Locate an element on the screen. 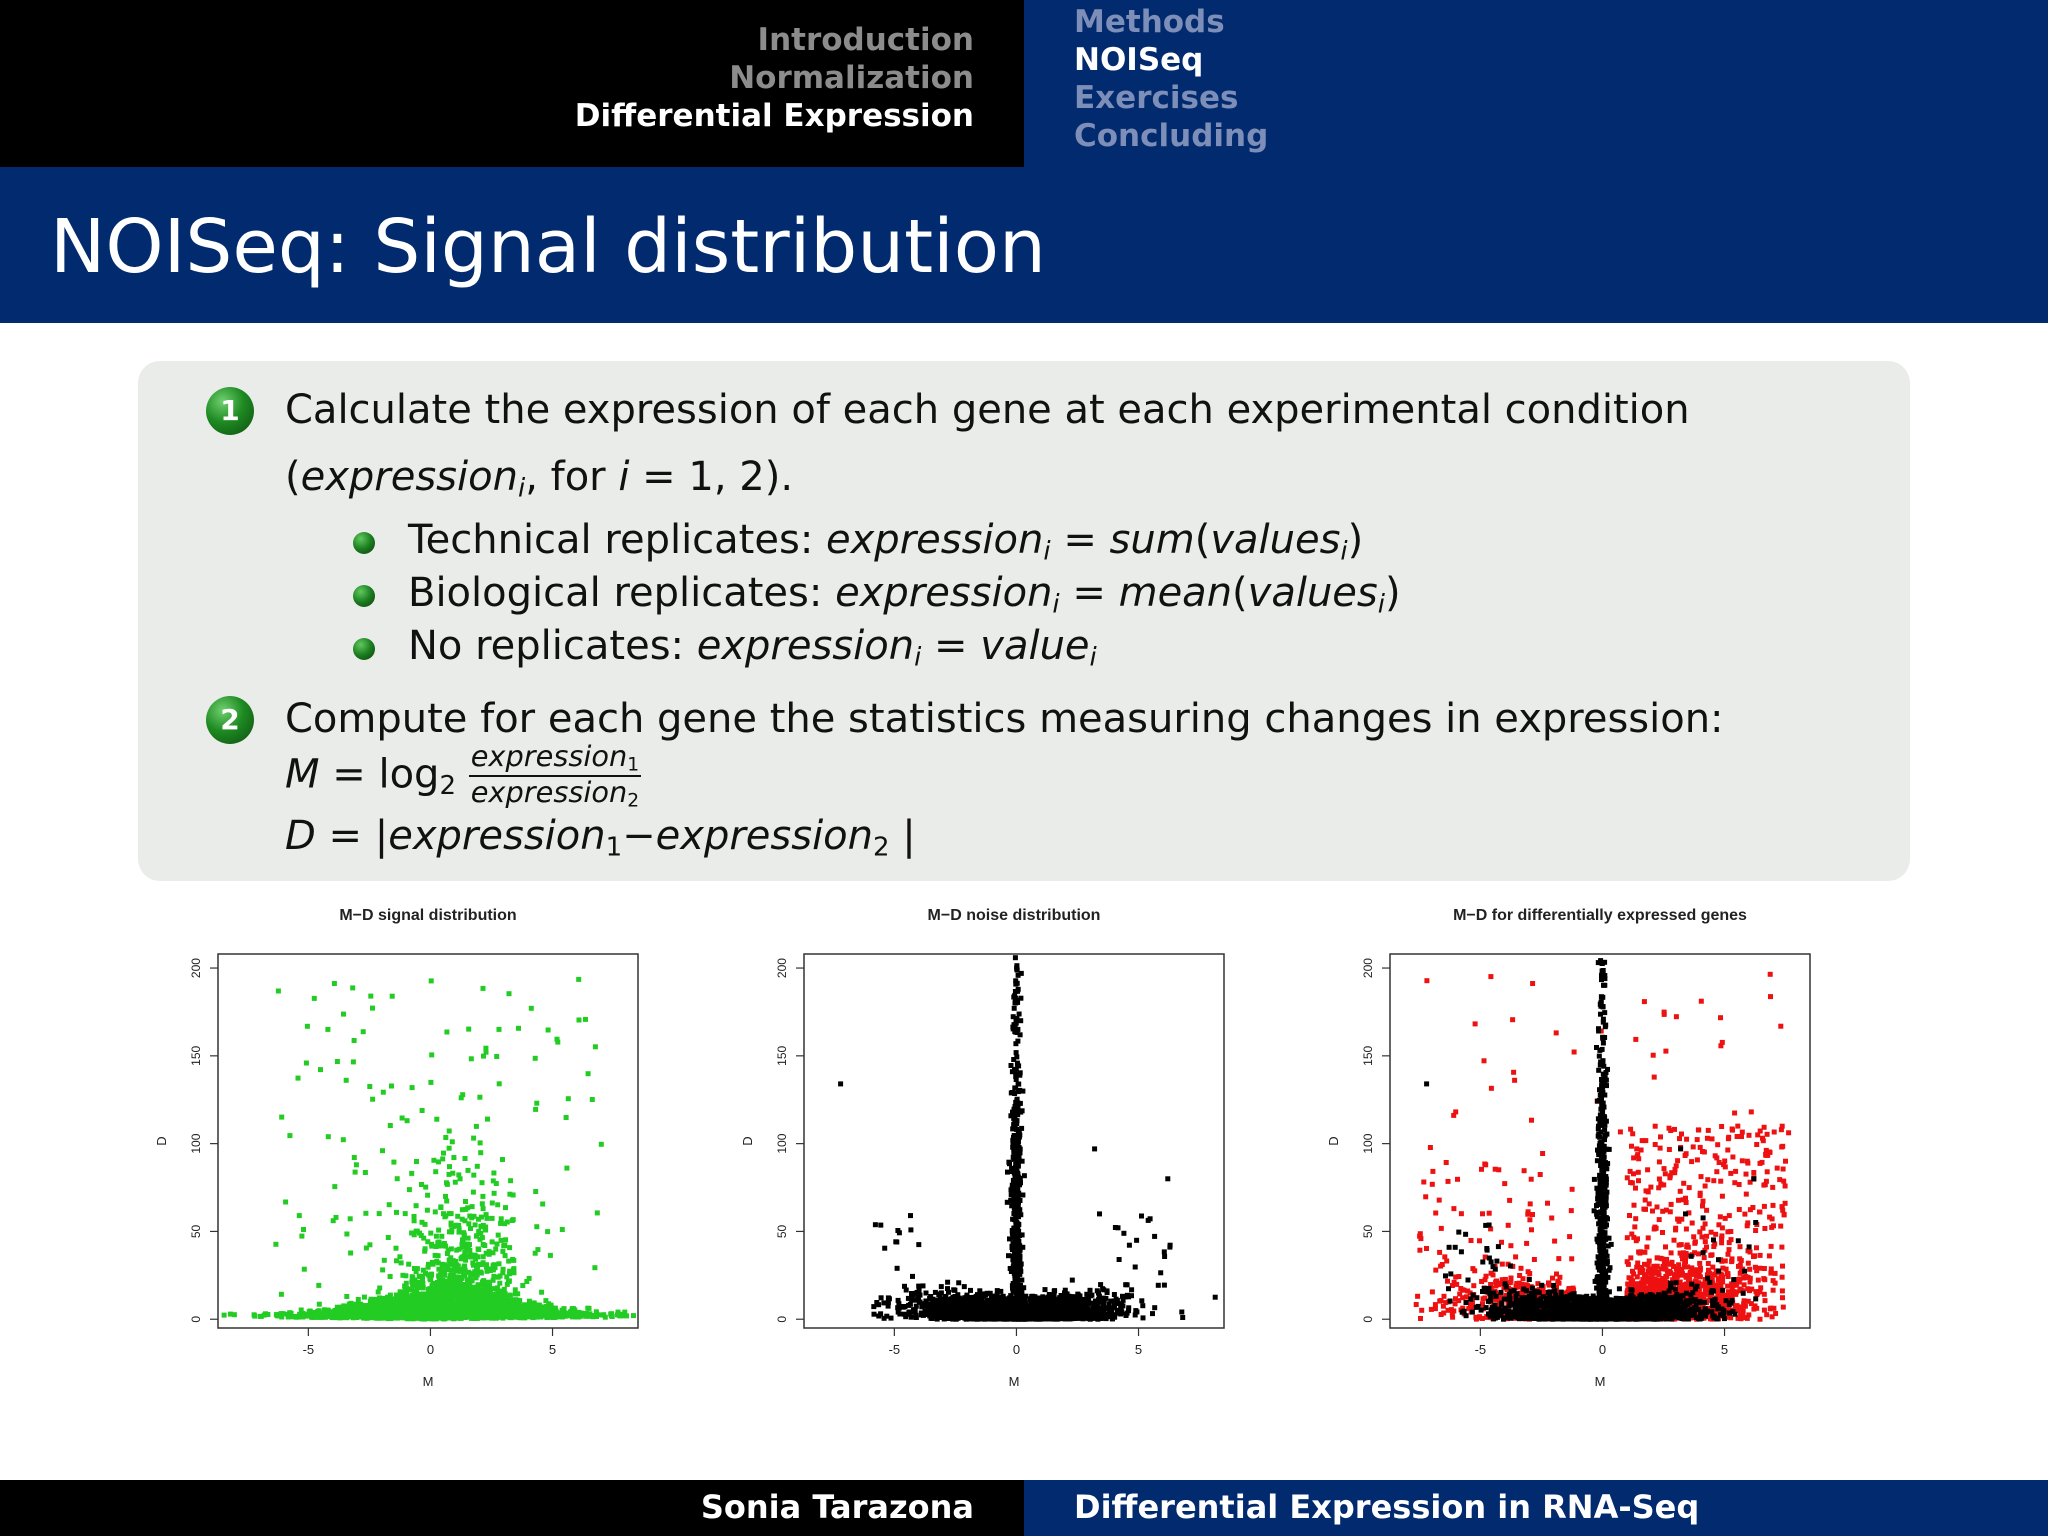  nav-subsection-noiseq: NOISeq is located at coordinates (1139, 60).